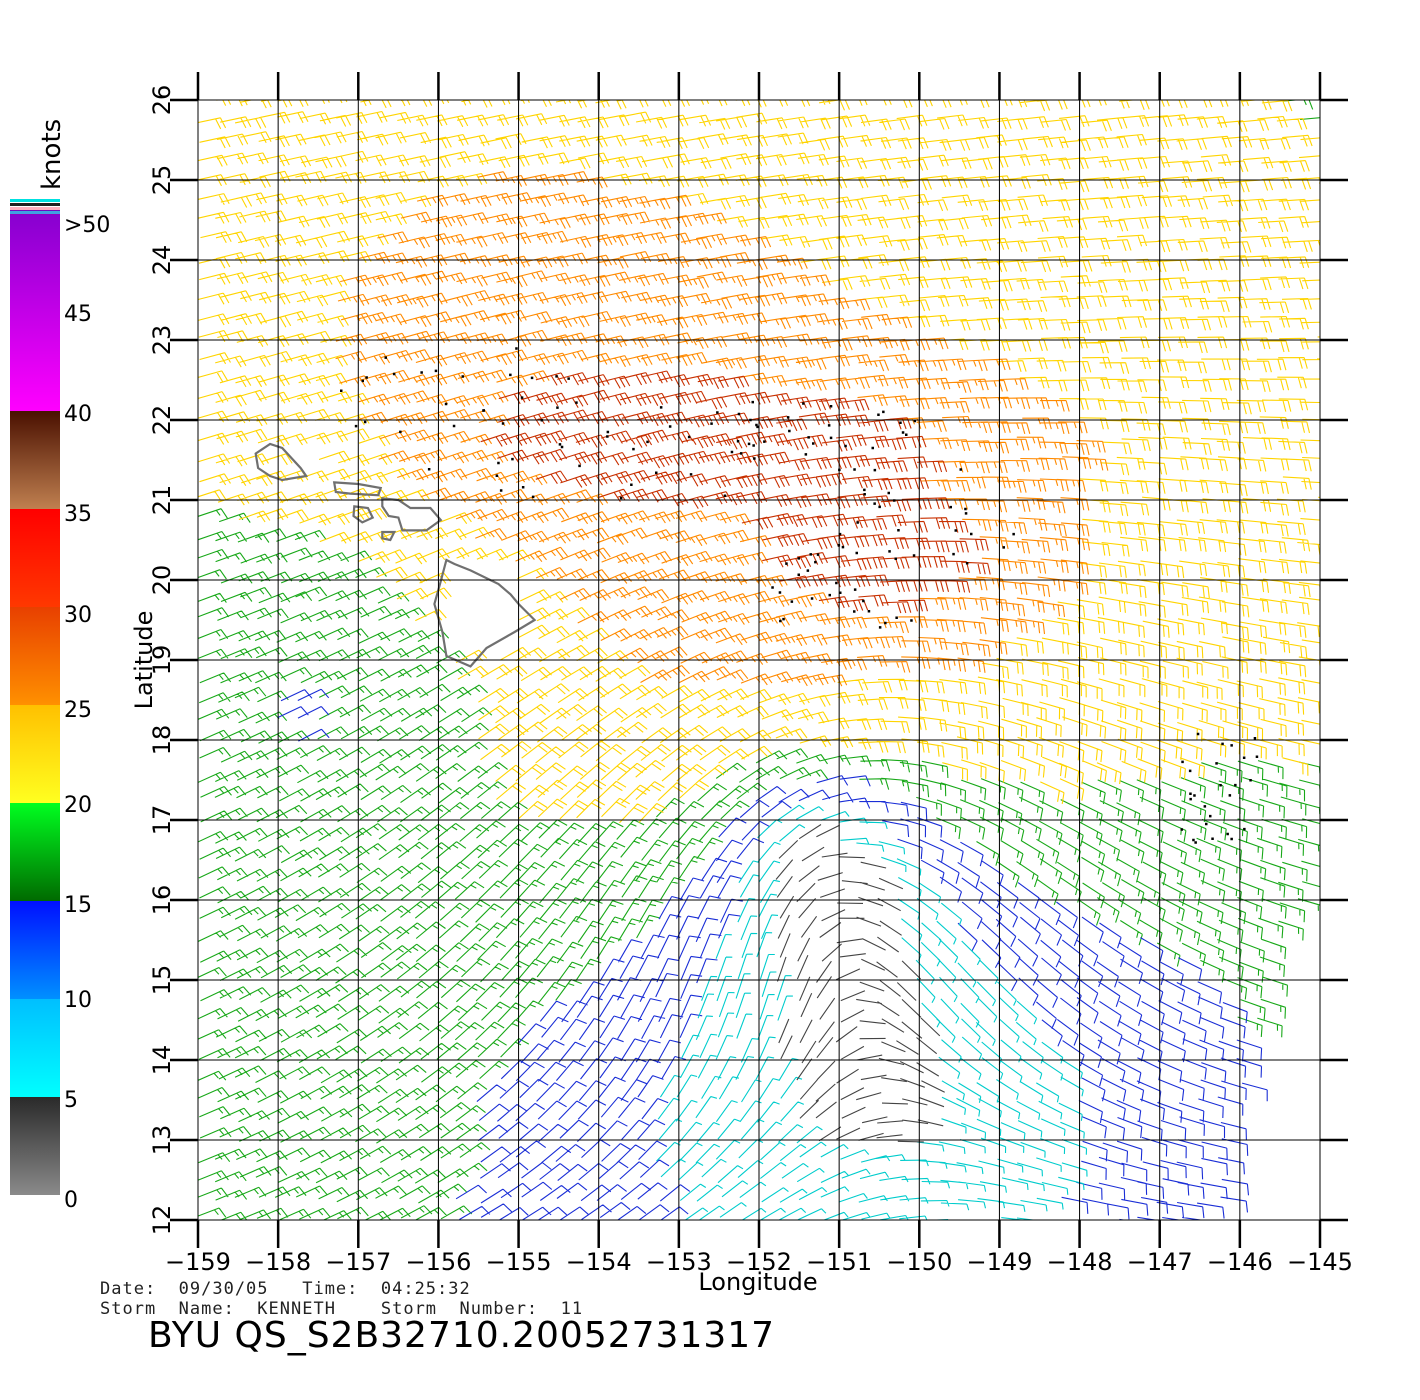 The height and width of the screenshot is (1400, 1420). I want to click on colorbar-label: 0, so click(71, 1200).